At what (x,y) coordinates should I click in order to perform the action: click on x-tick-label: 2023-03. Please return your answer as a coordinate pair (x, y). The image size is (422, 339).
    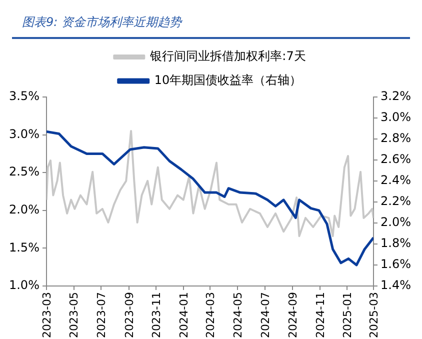
    Looking at the image, I should click on (47, 315).